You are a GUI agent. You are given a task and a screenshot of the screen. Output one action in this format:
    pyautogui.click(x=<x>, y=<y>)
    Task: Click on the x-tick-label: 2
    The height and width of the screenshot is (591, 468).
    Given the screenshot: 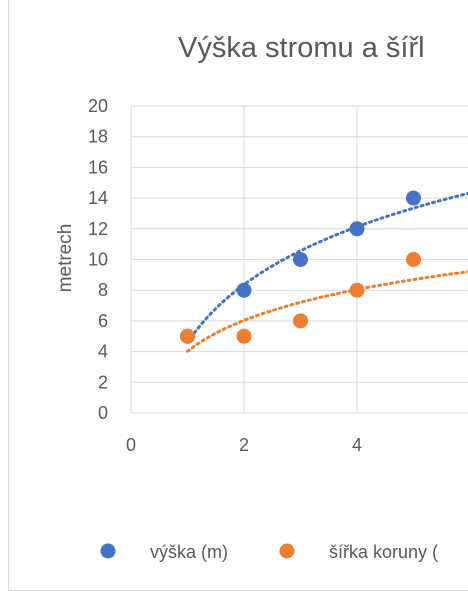 What is the action you would take?
    pyautogui.click(x=244, y=445)
    